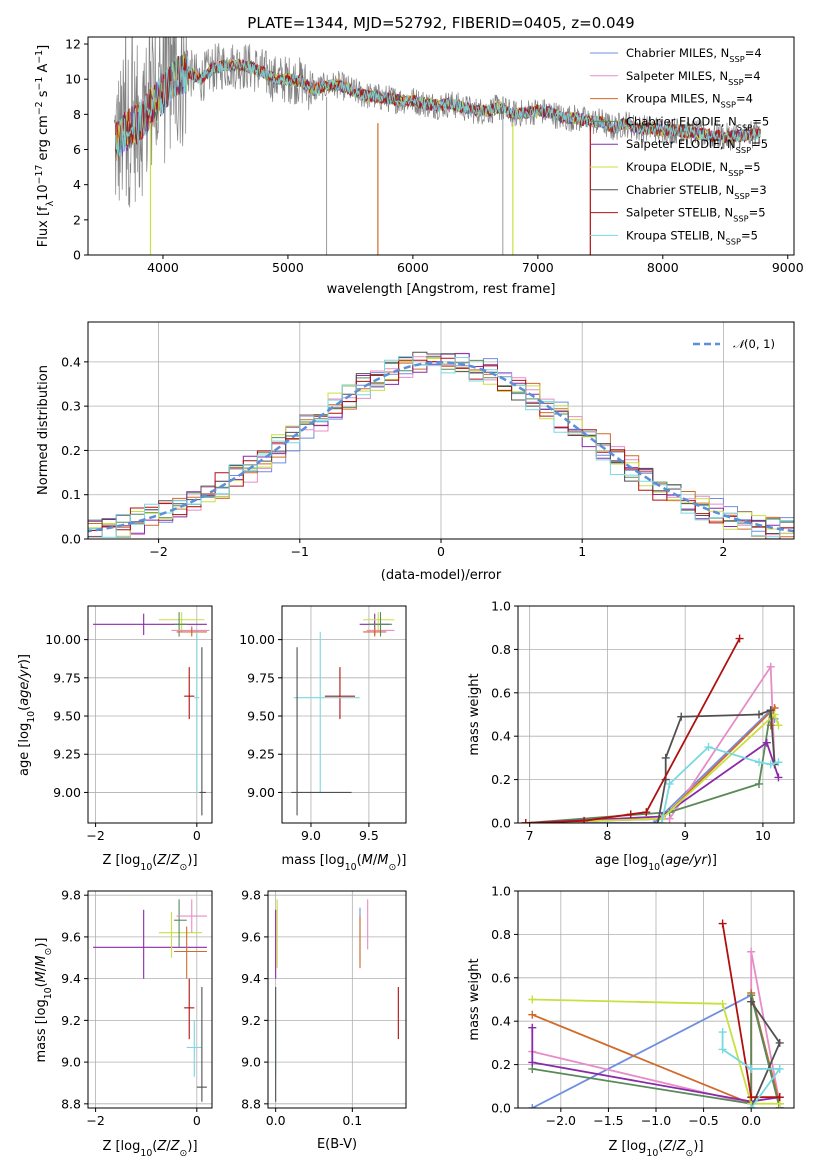 The image size is (819, 1170). I want to click on x-tick-label: 5000, so click(288, 267).